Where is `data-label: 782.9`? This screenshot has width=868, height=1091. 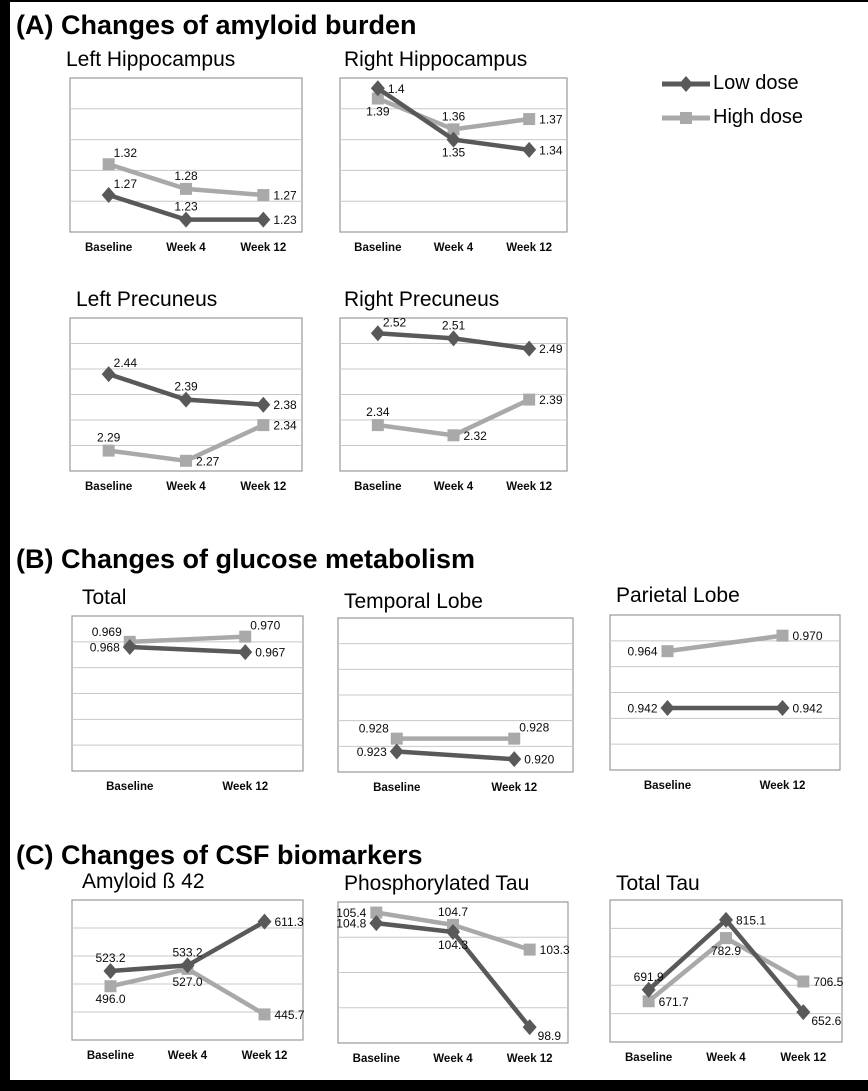 data-label: 782.9 is located at coordinates (726, 951).